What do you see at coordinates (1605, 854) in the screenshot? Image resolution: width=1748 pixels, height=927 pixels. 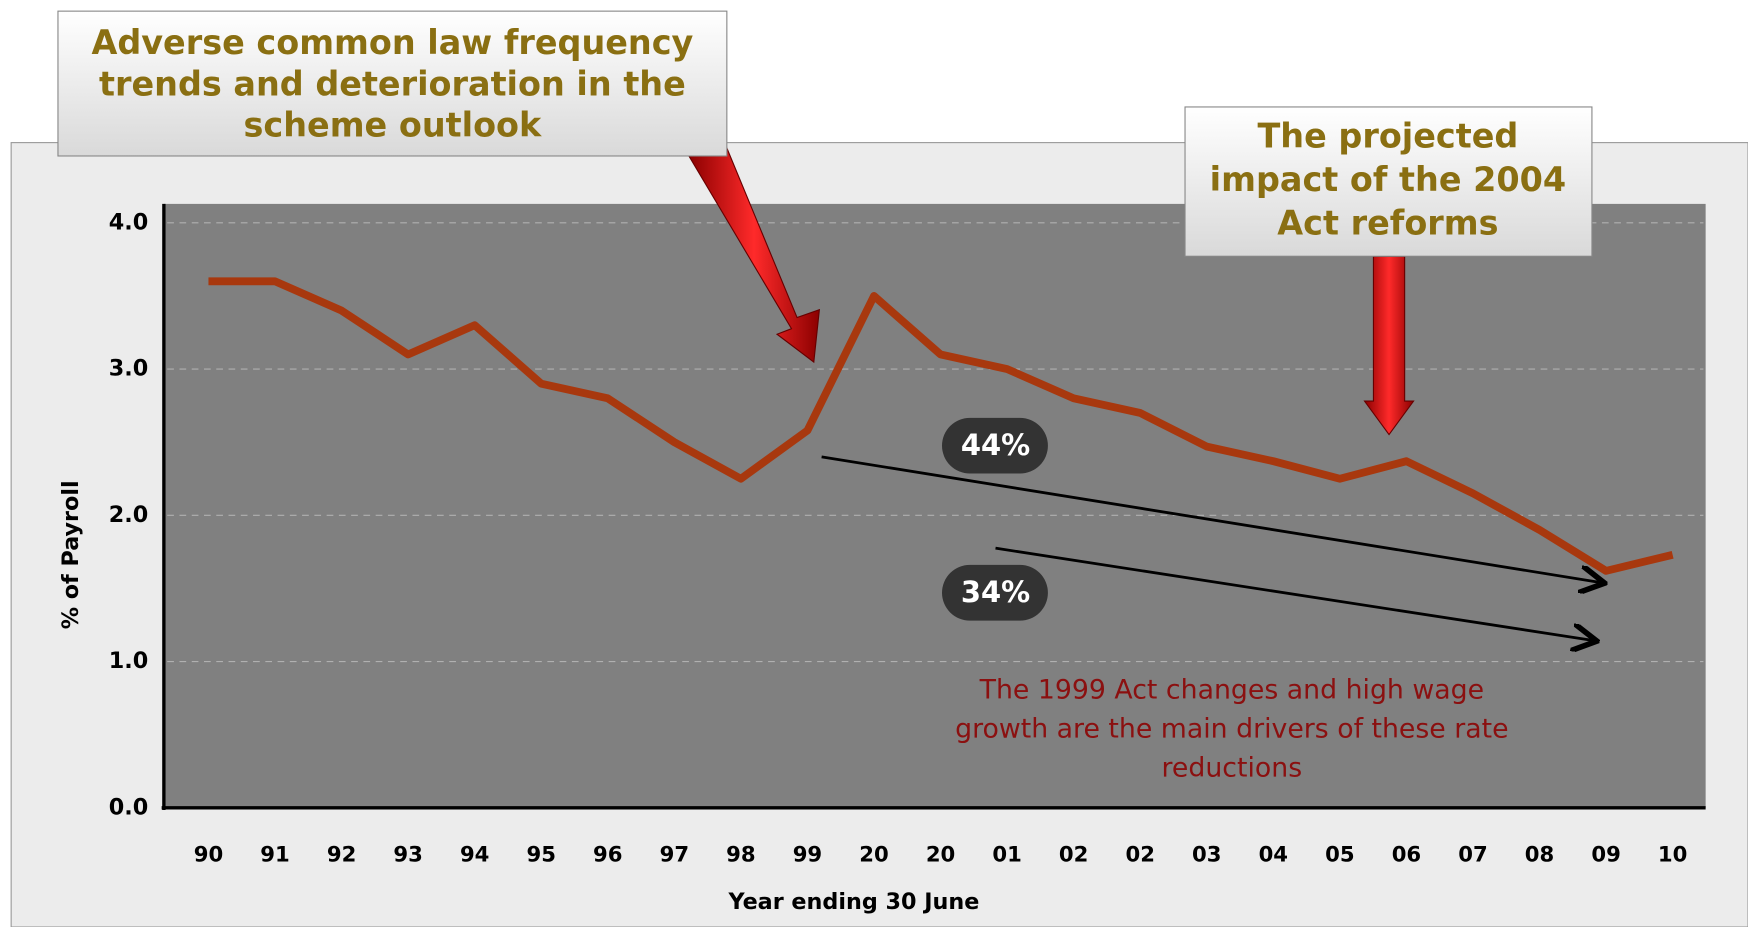 I see `x-tick-label: 09` at bounding box center [1605, 854].